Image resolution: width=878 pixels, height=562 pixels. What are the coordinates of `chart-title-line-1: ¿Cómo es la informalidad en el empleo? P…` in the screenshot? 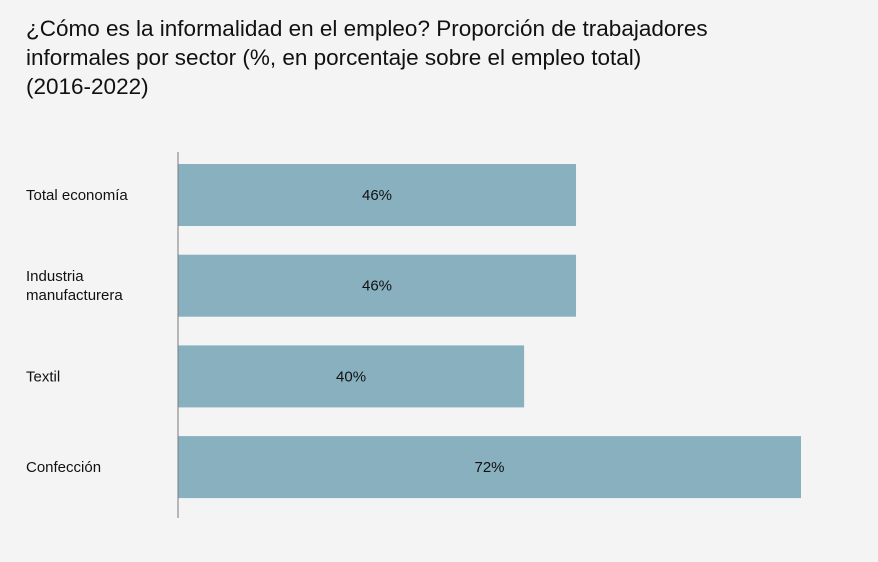 It's located at (367, 28).